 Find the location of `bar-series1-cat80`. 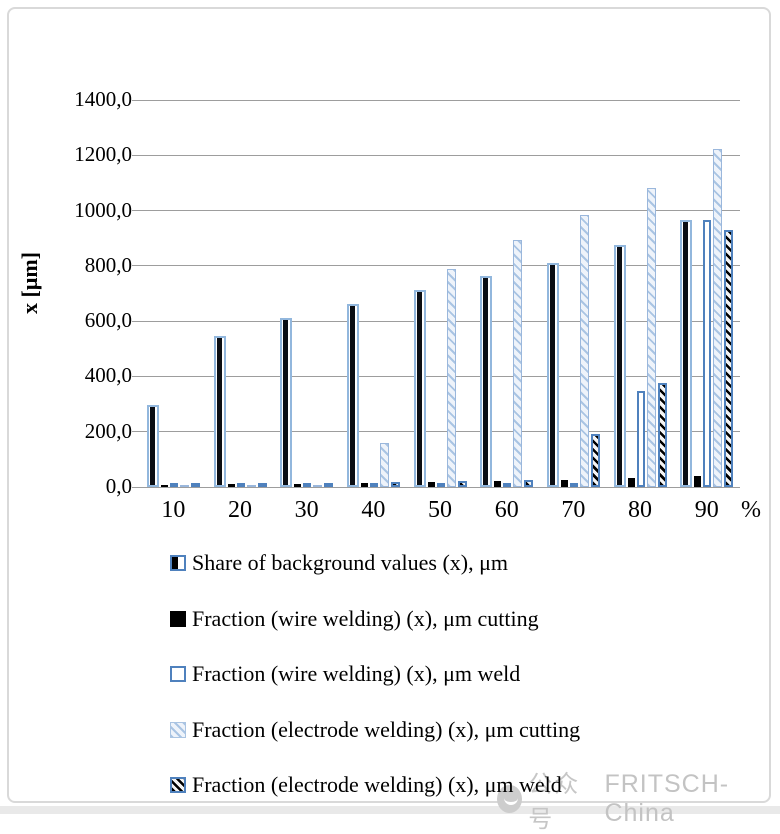

bar-series1-cat80 is located at coordinates (631, 482).